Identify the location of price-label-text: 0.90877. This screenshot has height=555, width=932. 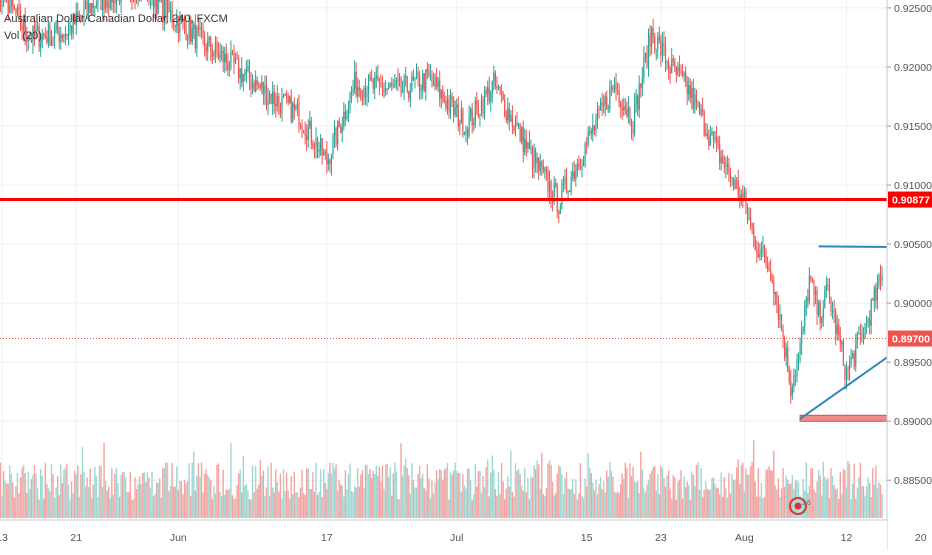
(911, 201).